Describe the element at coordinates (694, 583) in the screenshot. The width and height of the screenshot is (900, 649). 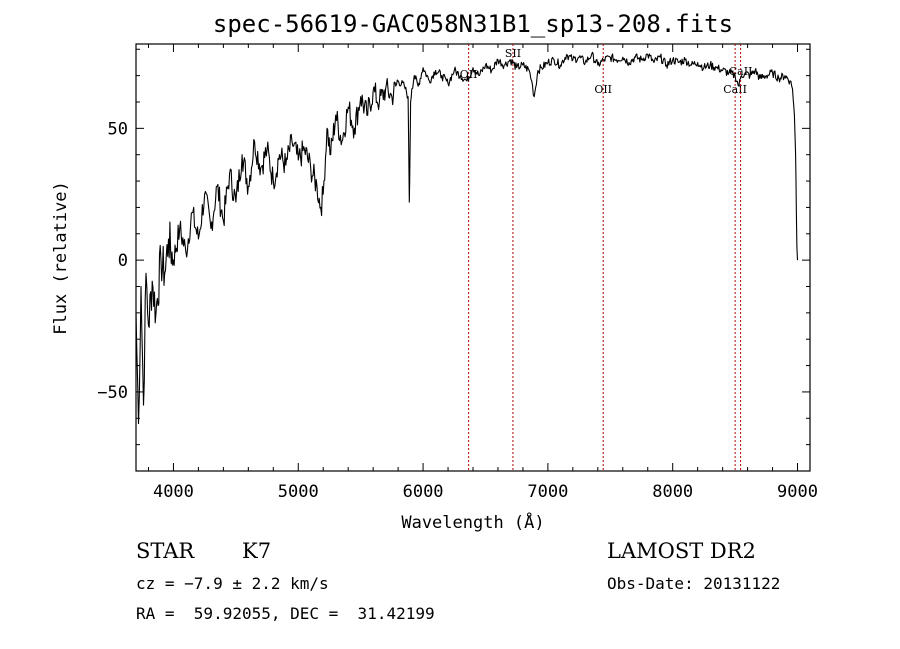
I see `observation-date: Obs-Date: 20131122` at that location.